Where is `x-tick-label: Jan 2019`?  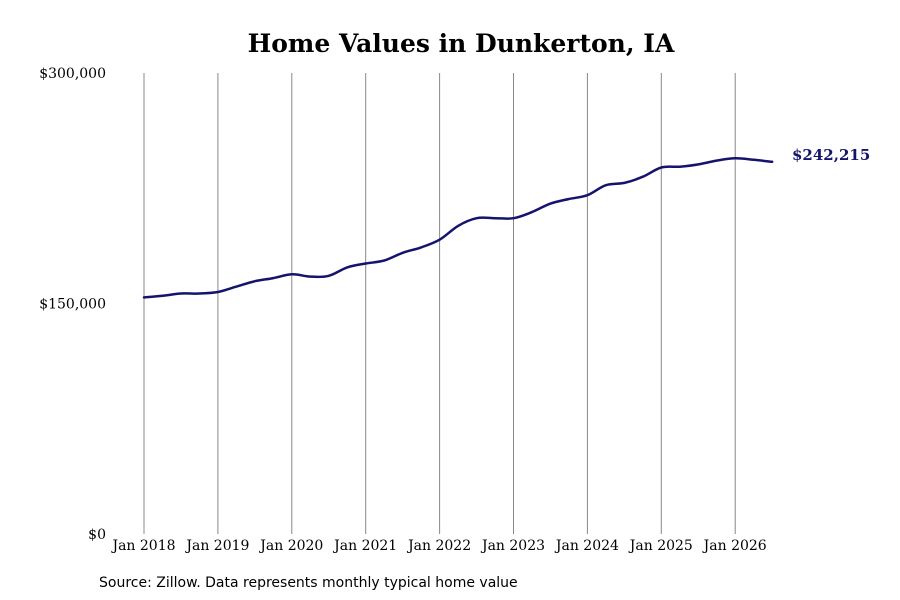
x-tick-label: Jan 2019 is located at coordinates (216, 546).